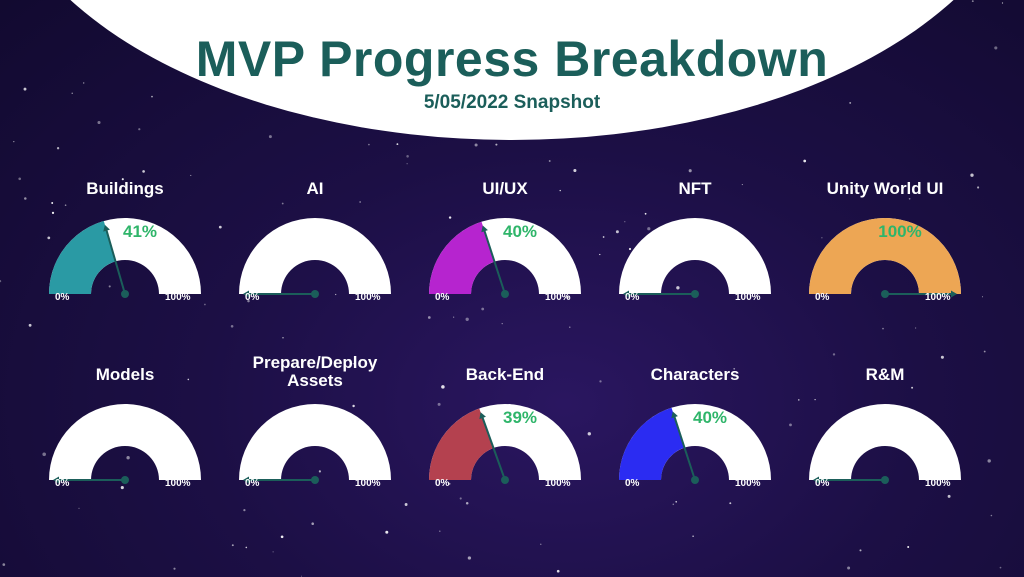 The width and height of the screenshot is (1024, 577). What do you see at coordinates (885, 374) in the screenshot?
I see `gauge-label: R&M` at bounding box center [885, 374].